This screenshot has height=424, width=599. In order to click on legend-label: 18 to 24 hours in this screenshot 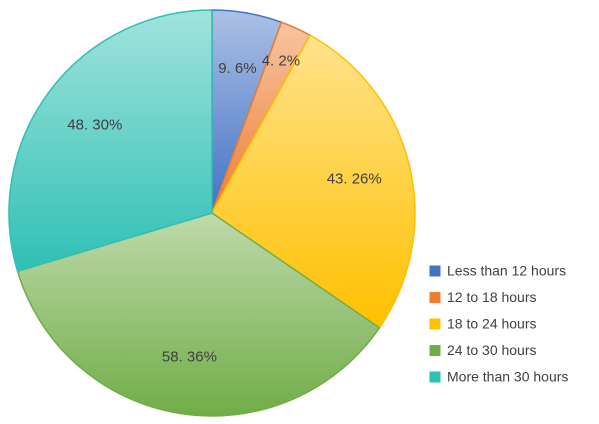, I will do `click(492, 324)`.